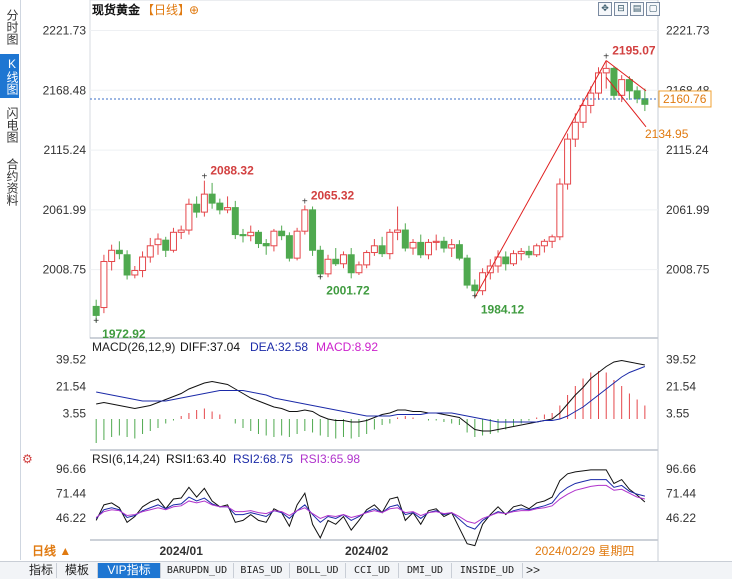  I want to click on price-tick-label-right: 2008.75, so click(688, 270).